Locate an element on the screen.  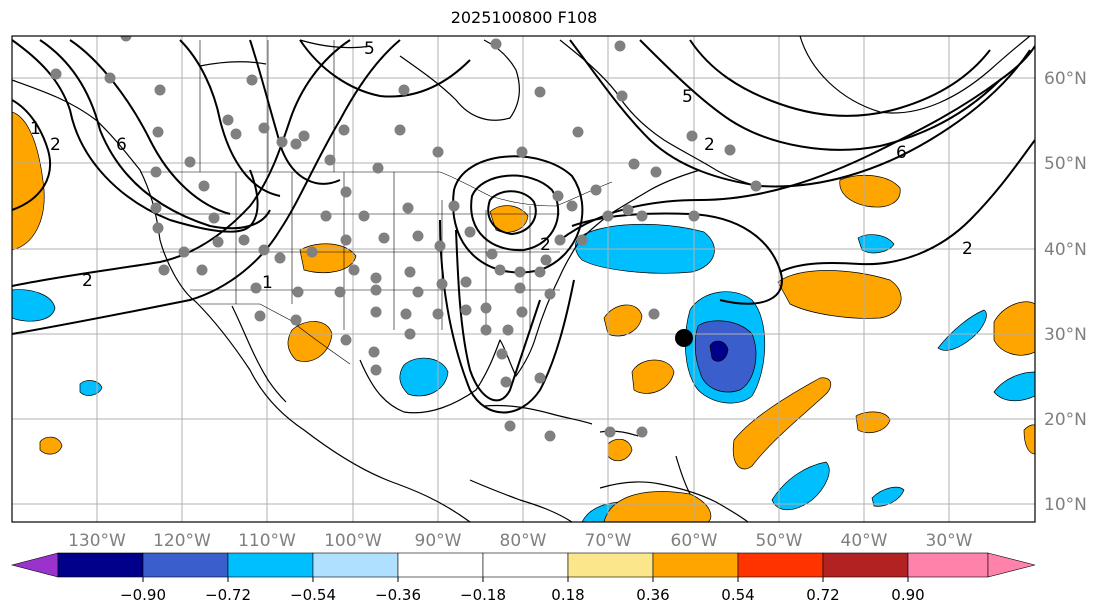
anomaly-blue-diagonal is located at coordinates (800, 486).